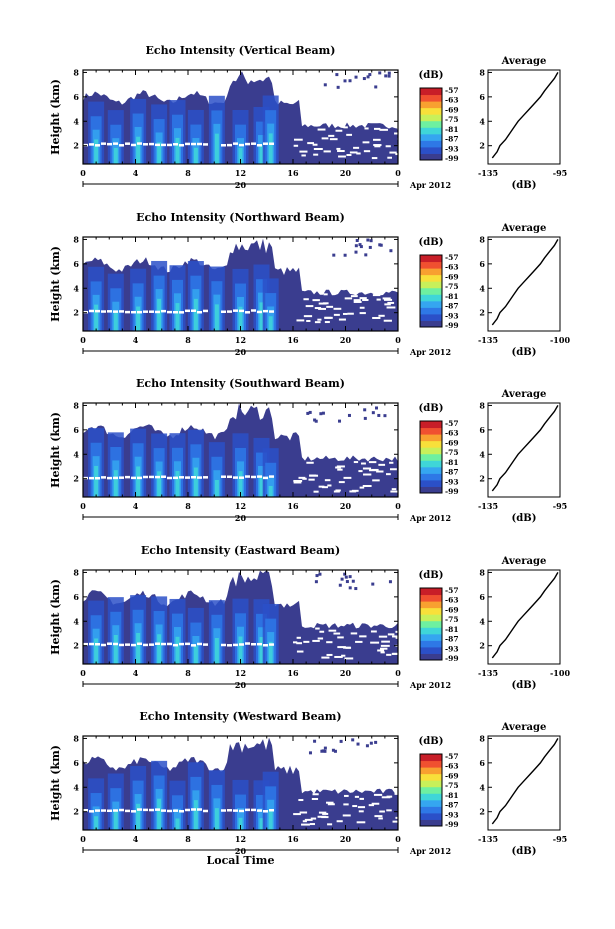  What do you see at coordinates (524, 851) in the screenshot?
I see `avg-x-label: (dB)` at bounding box center [524, 851].